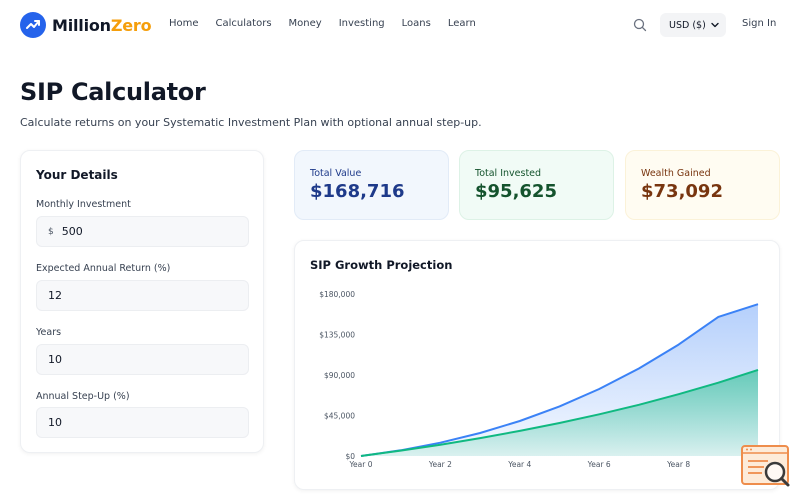 Image resolution: width=800 pixels, height=500 pixels. I want to click on annual-return-value: 12, so click(55, 295).